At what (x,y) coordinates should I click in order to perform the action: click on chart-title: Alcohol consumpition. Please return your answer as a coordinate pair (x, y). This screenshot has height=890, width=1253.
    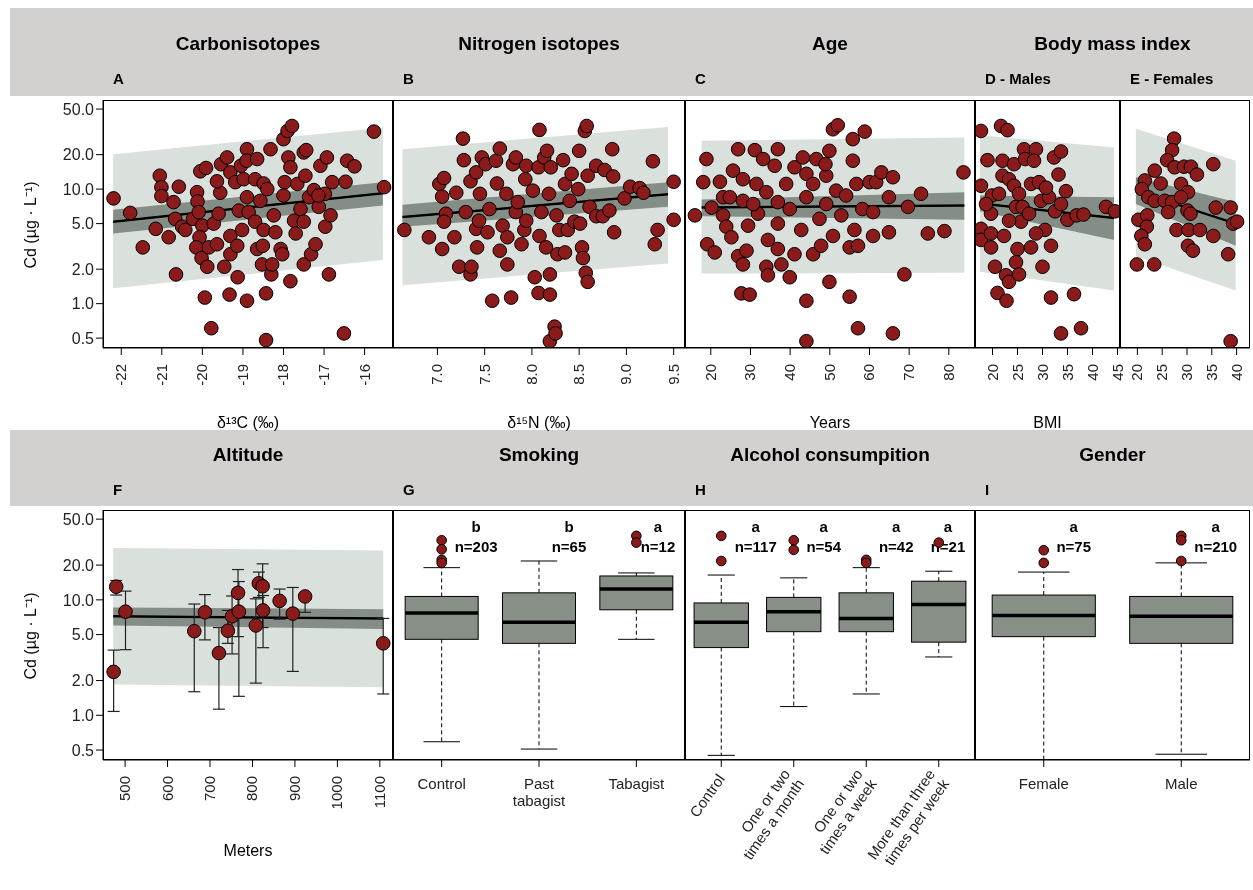
    Looking at the image, I should click on (830, 455).